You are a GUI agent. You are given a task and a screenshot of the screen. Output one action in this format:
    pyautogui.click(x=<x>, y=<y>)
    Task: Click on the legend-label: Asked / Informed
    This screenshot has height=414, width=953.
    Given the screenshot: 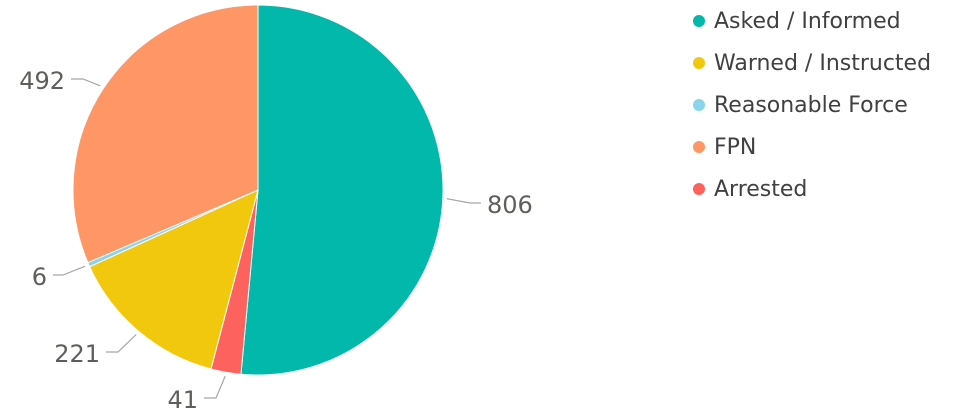 What is the action you would take?
    pyautogui.click(x=807, y=21)
    